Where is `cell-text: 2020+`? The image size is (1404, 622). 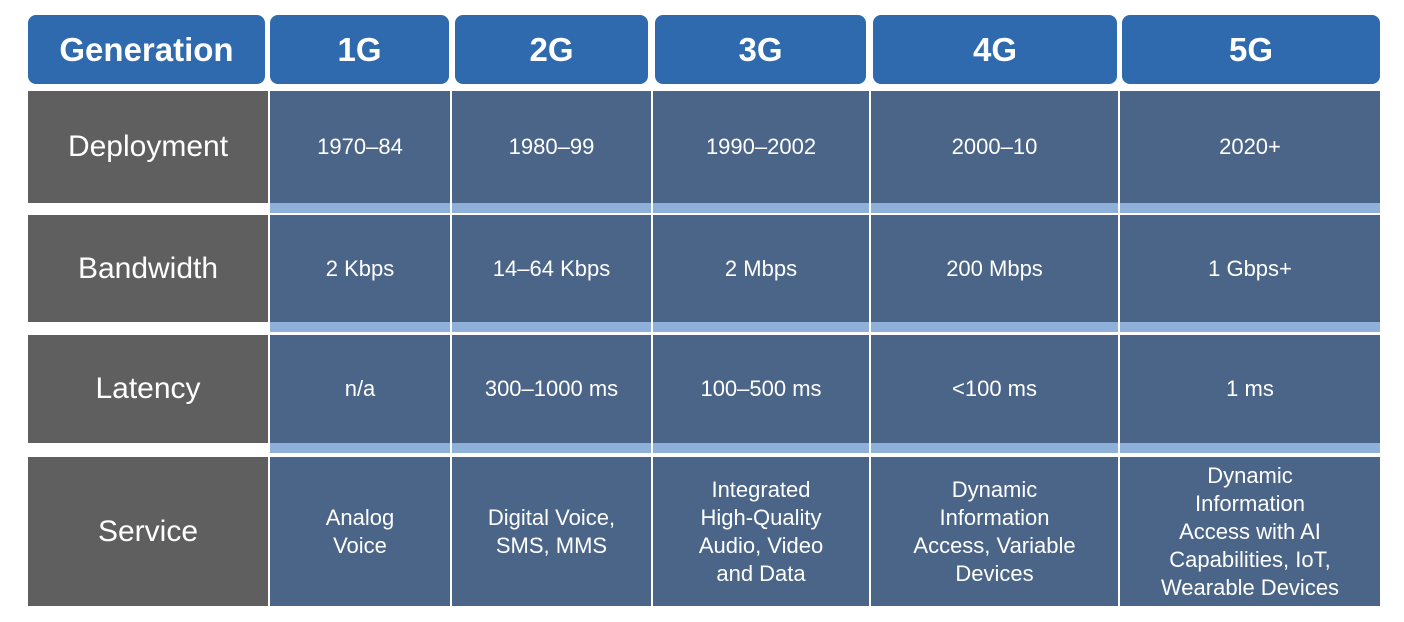 cell-text: 2020+ is located at coordinates (1250, 146).